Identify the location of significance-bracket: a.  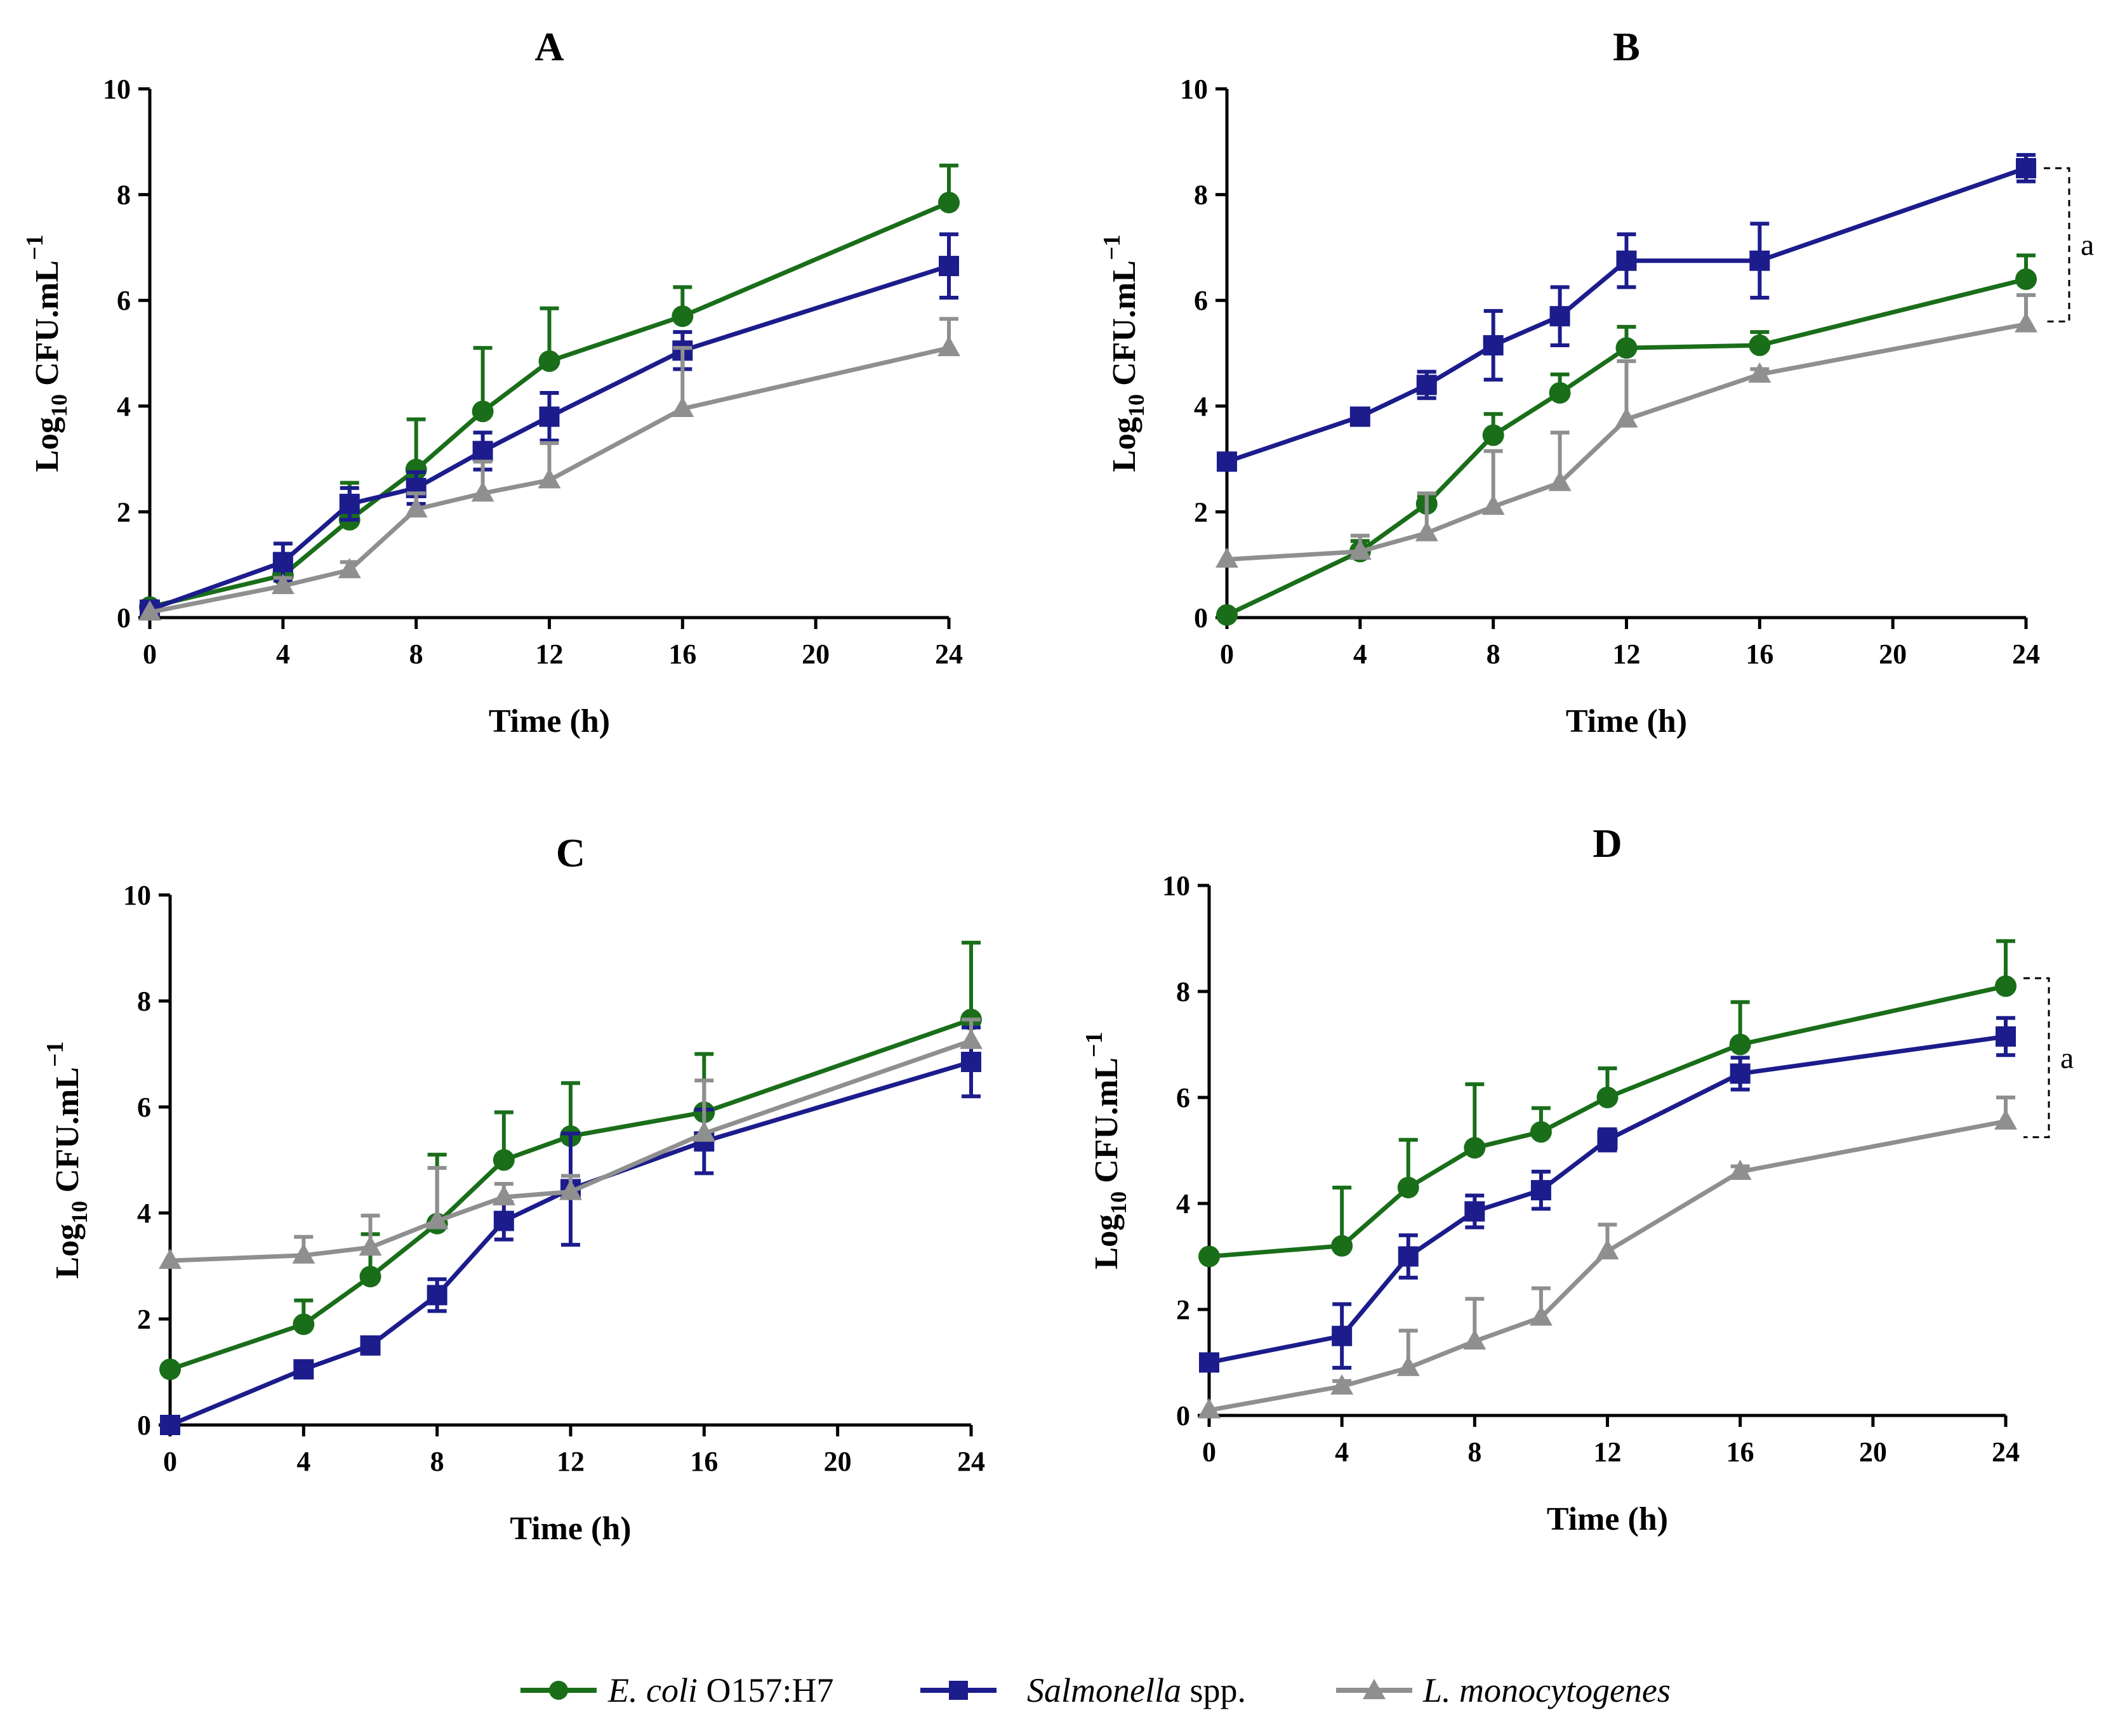
(2069, 245).